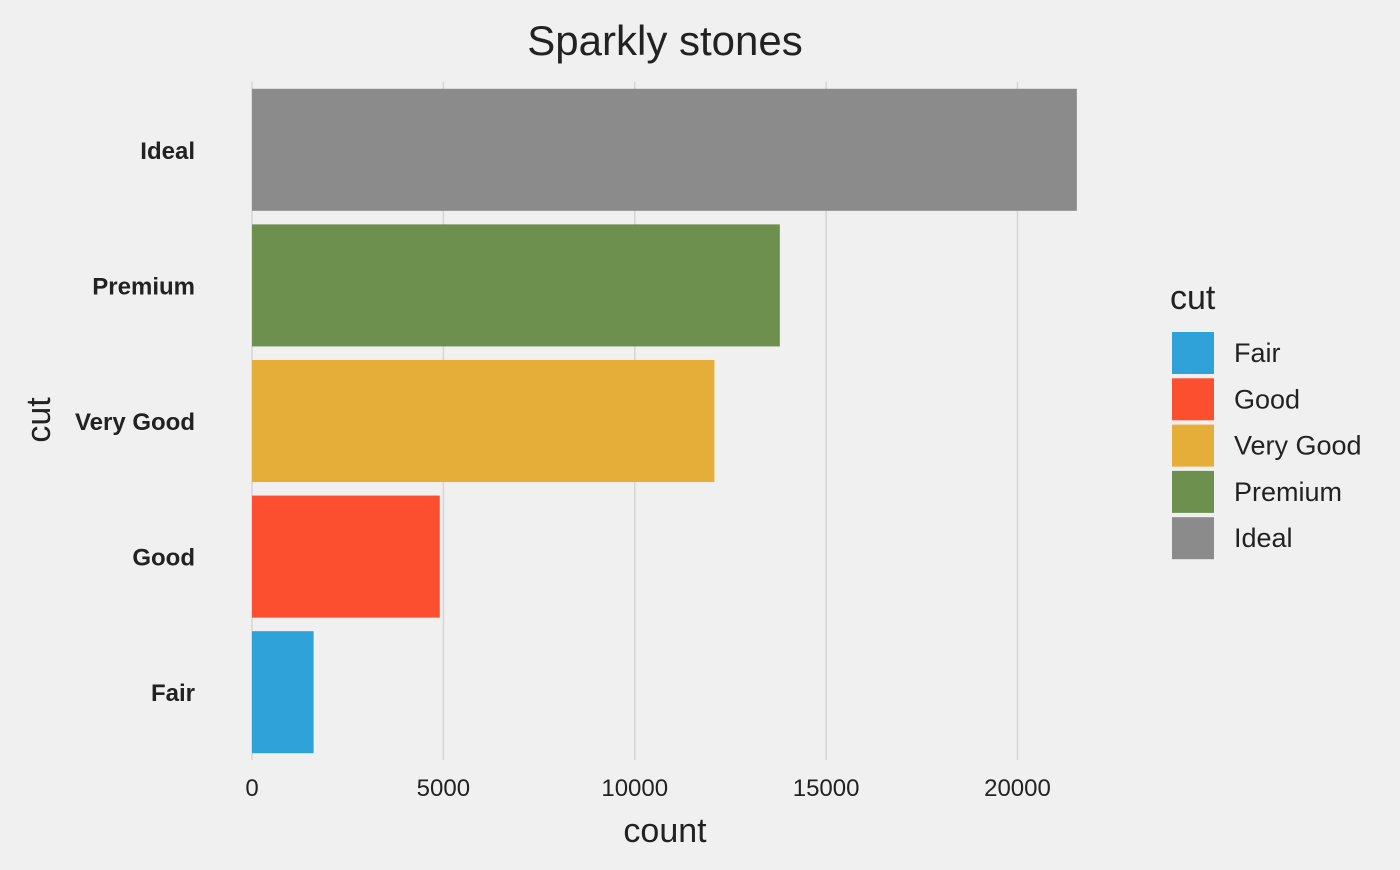 The width and height of the screenshot is (1400, 870). What do you see at coordinates (1193, 298) in the screenshot?
I see `legend-title: cut` at bounding box center [1193, 298].